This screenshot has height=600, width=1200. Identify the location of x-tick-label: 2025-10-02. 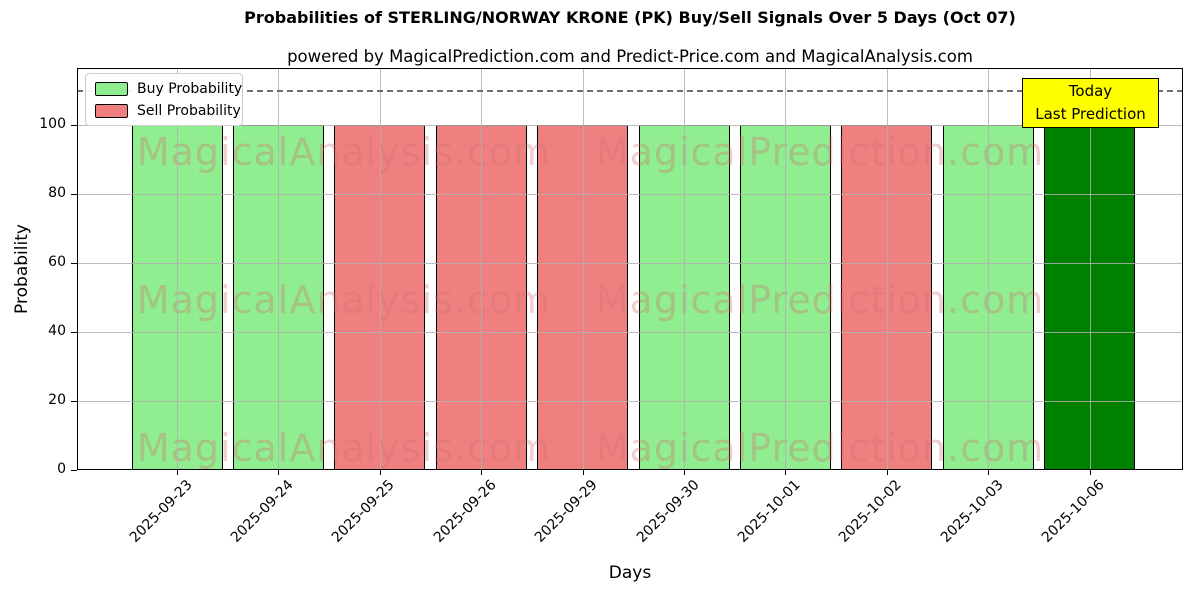
(871, 511).